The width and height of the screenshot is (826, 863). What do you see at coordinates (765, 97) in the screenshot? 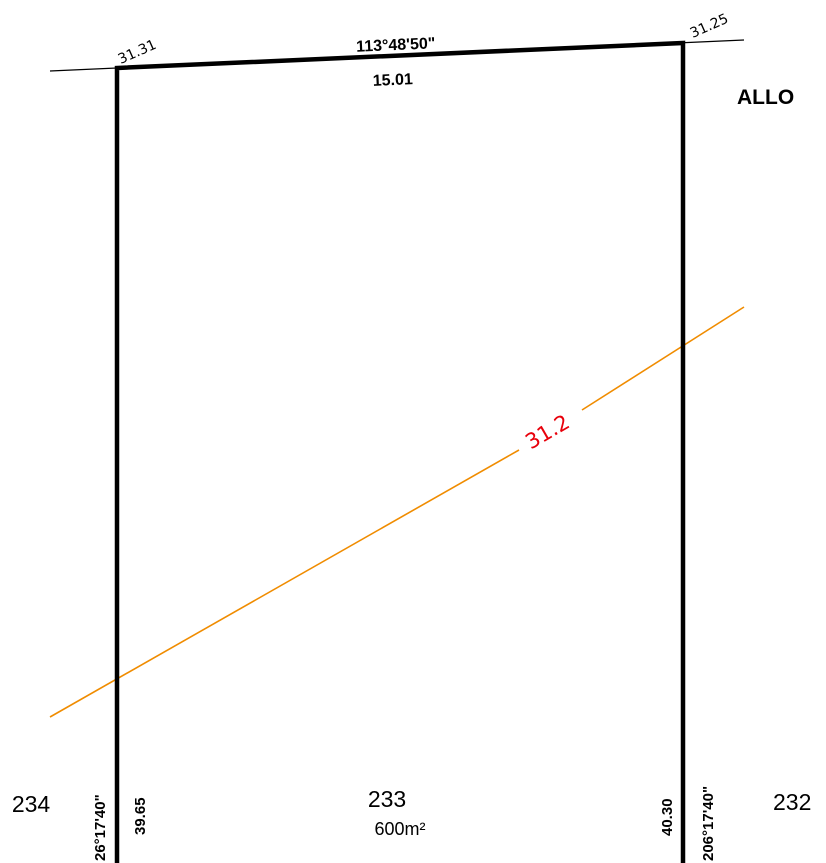
I see `allotment-heading: ALLO` at bounding box center [765, 97].